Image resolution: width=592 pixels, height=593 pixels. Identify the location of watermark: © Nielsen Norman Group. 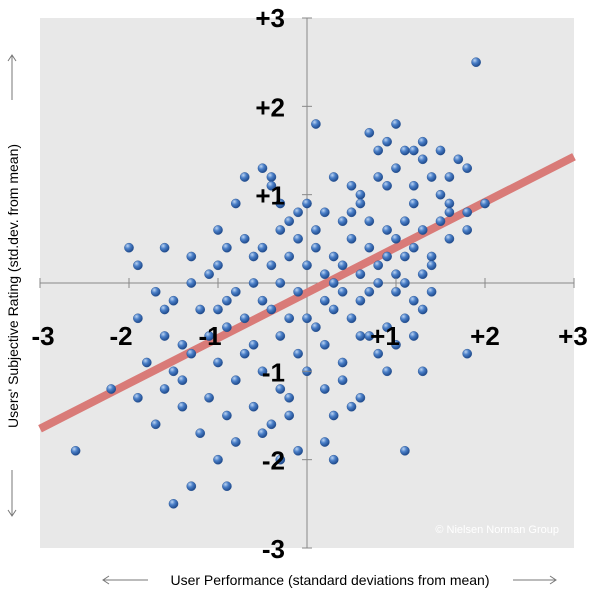
(497, 530).